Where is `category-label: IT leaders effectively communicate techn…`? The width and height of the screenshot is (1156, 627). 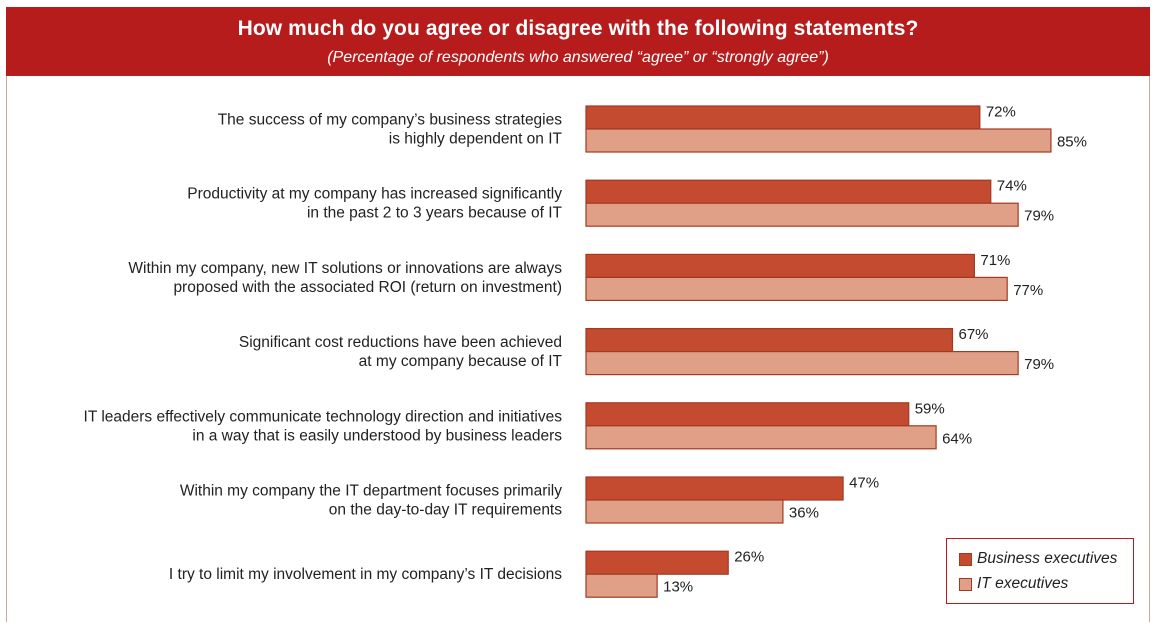 category-label: IT leaders effectively communicate techn… is located at coordinates (323, 416).